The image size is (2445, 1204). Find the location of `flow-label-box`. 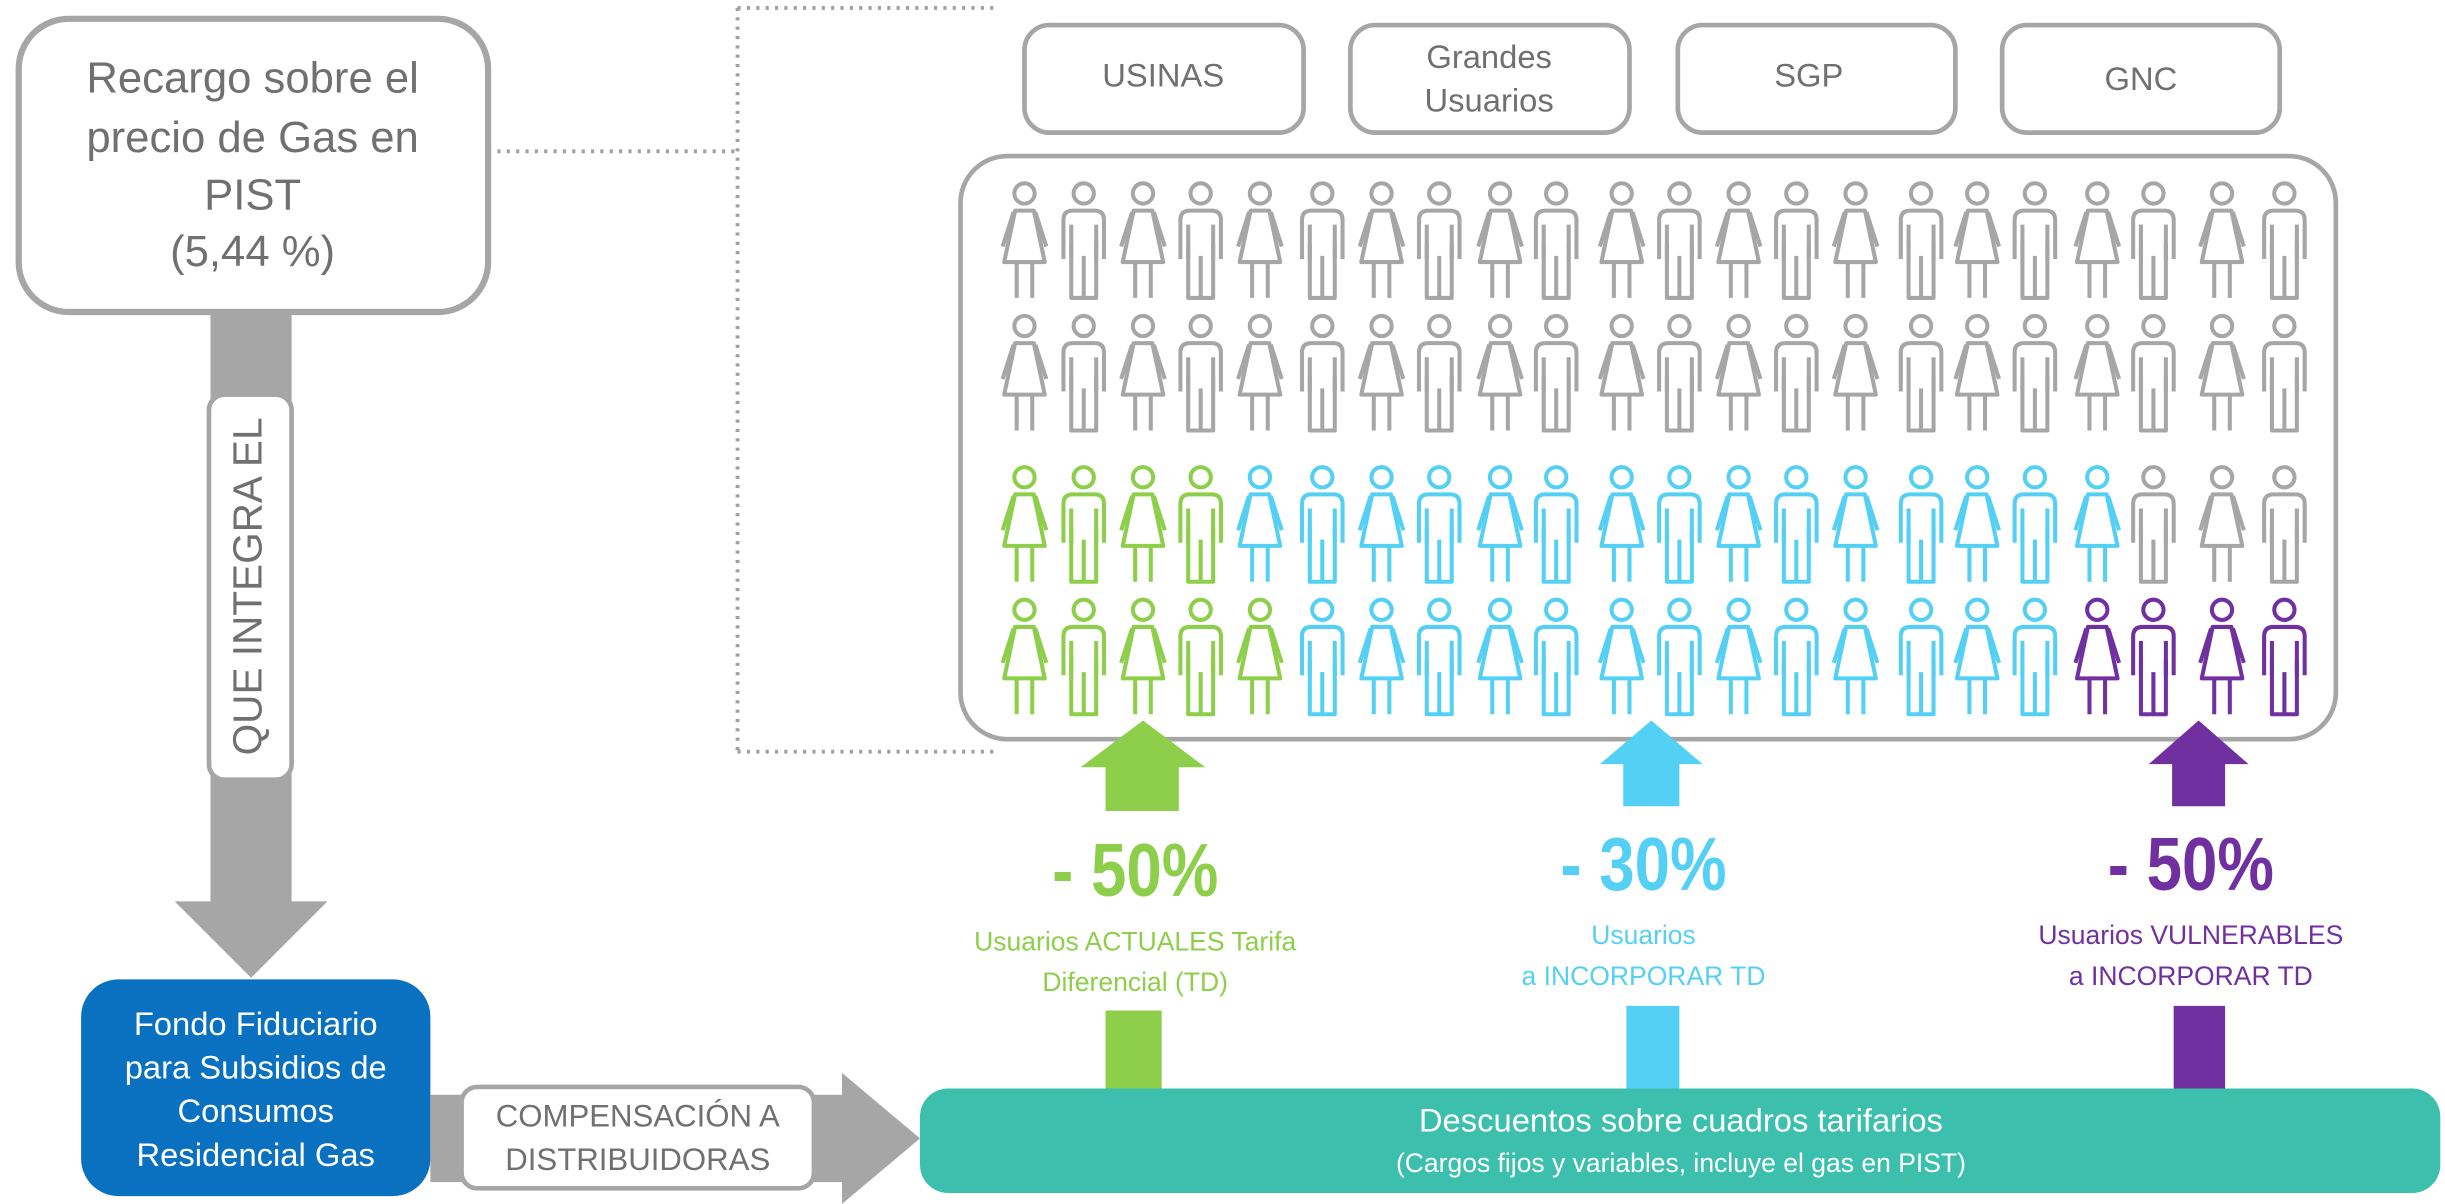

flow-label-box is located at coordinates (250, 587).